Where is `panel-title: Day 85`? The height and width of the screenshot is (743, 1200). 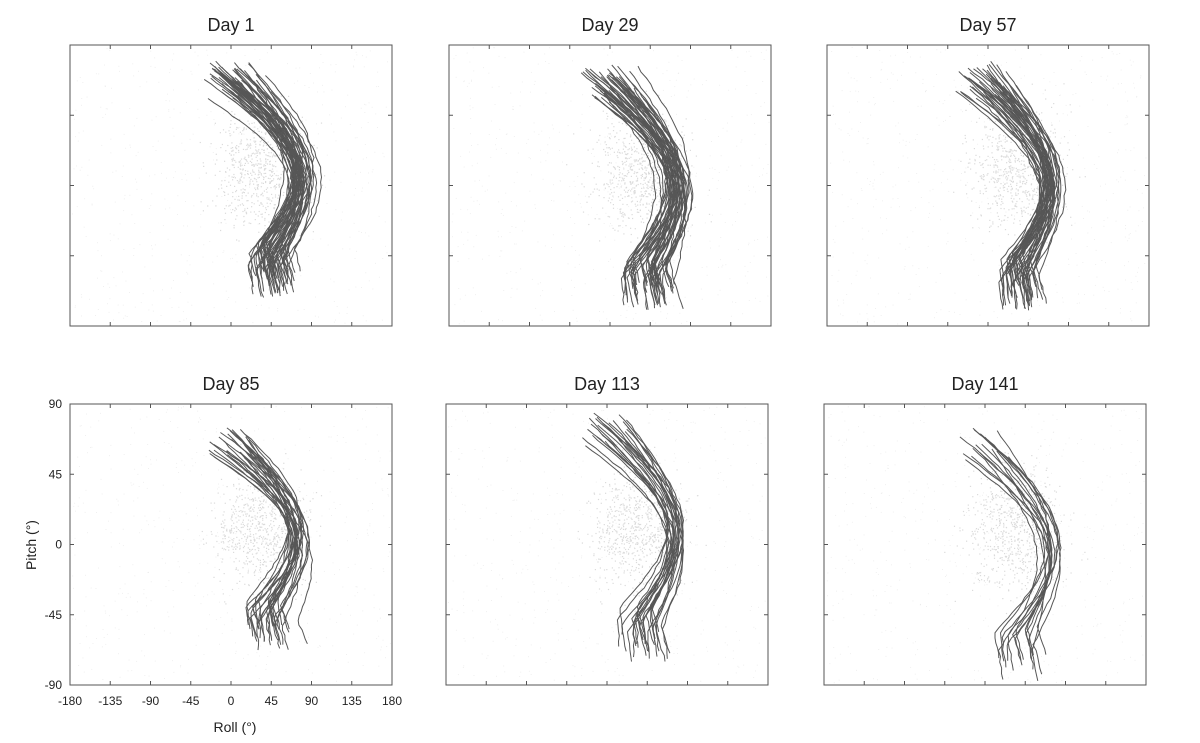 panel-title: Day 85 is located at coordinates (230, 384).